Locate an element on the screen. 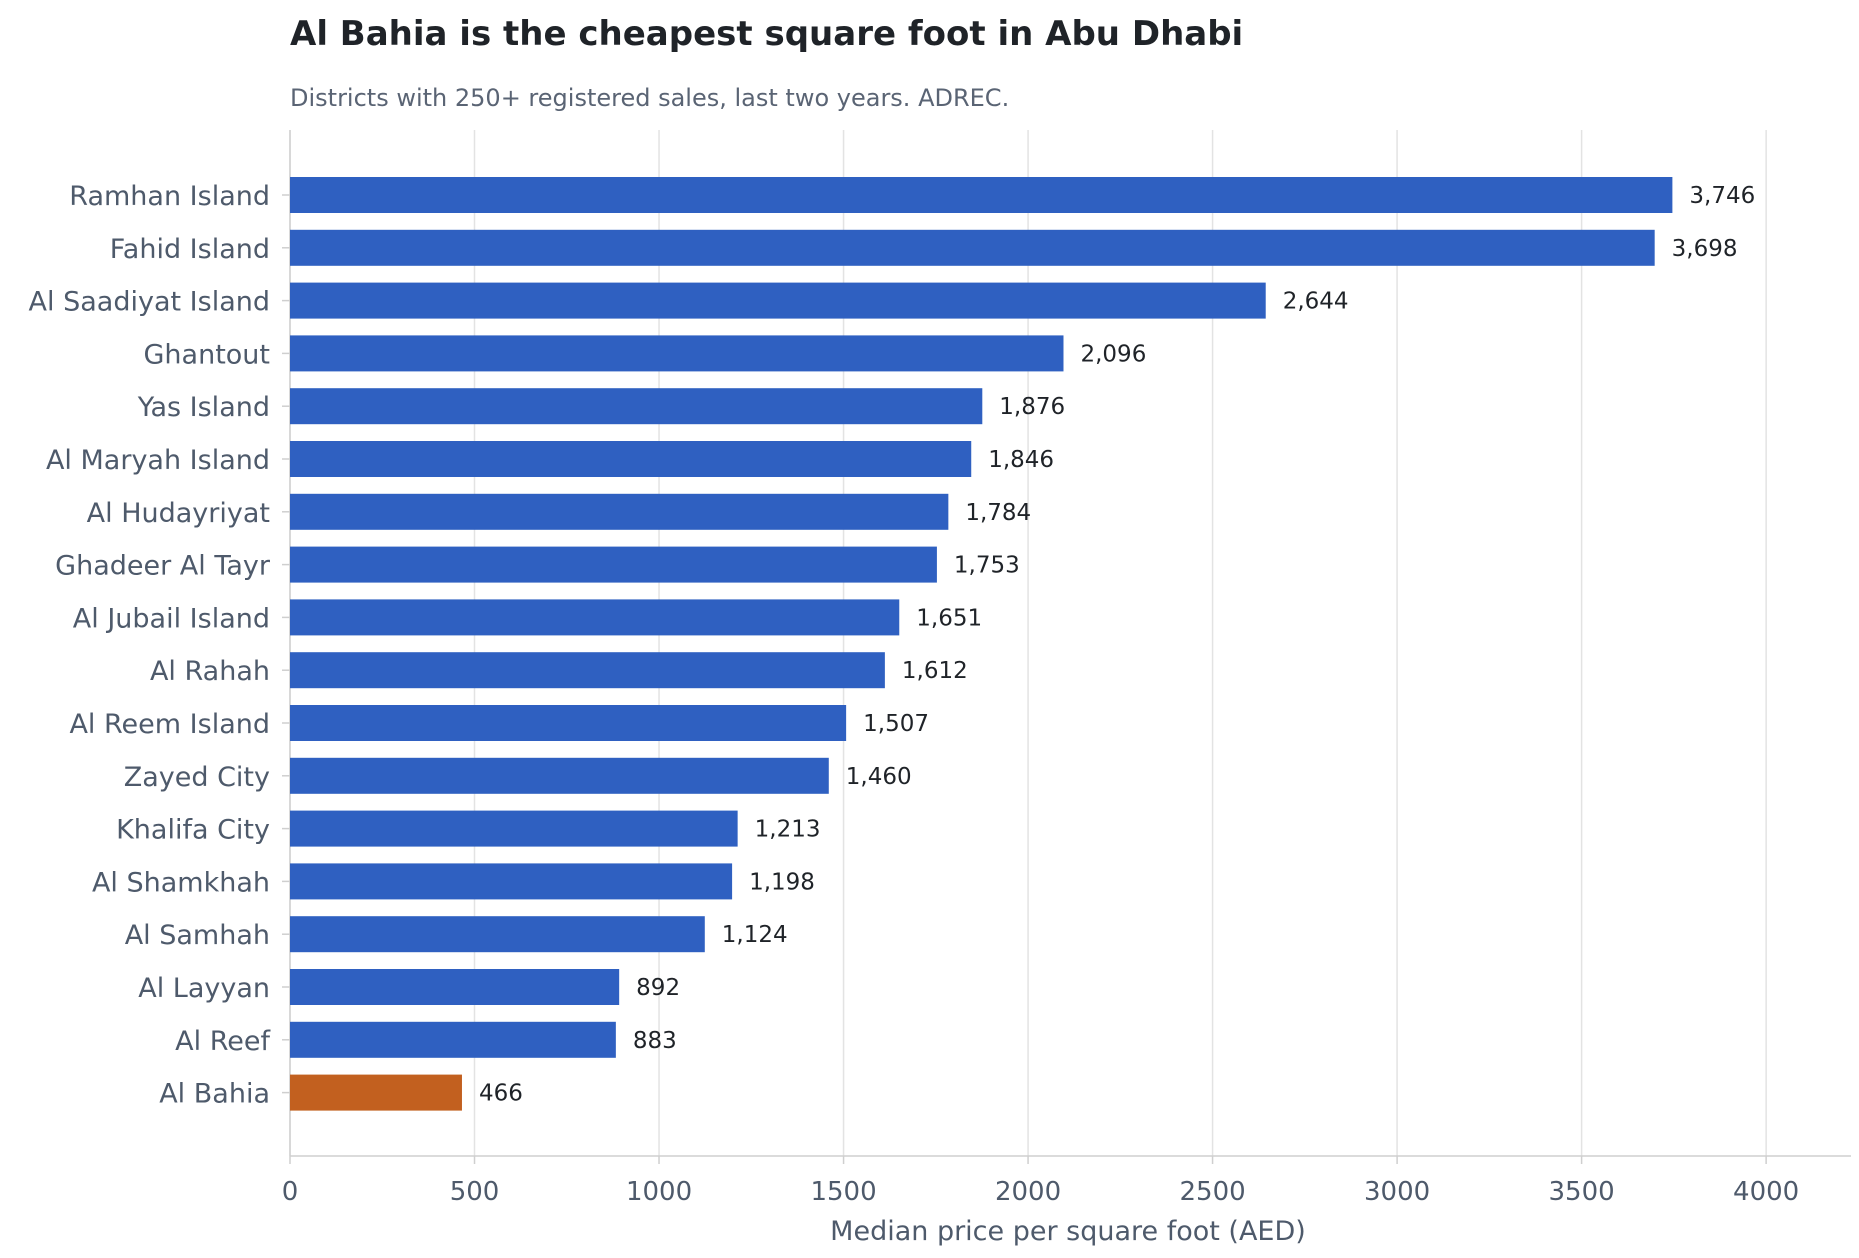 The image size is (1859, 1258). category-label-10: Al Reem Island is located at coordinates (169, 724).